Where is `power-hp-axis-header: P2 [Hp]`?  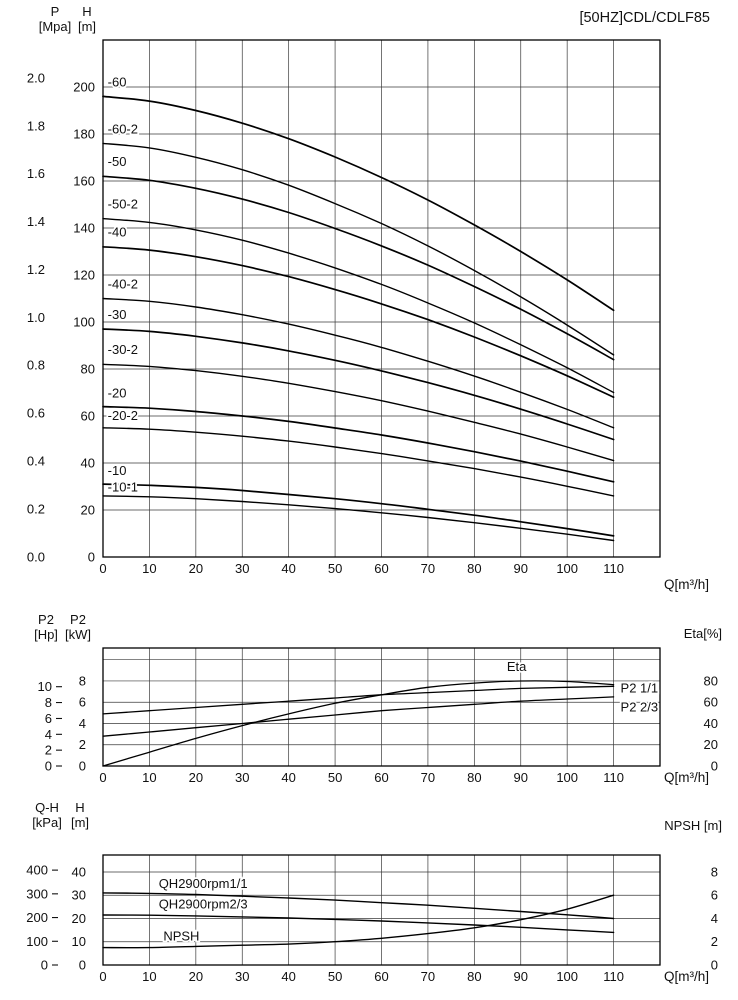 power-hp-axis-header: P2 [Hp] is located at coordinates (46, 627).